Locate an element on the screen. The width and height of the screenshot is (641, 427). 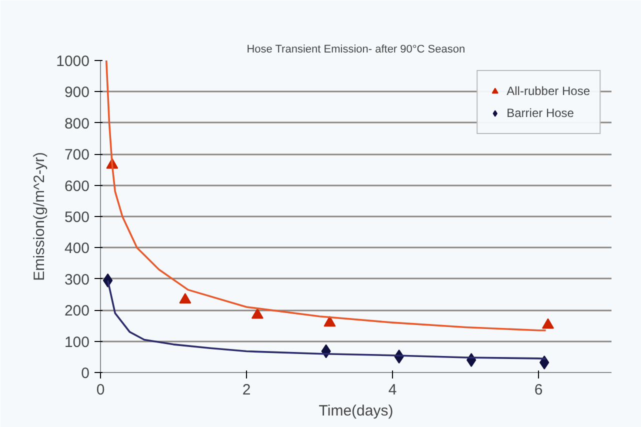
x-tick-label: 6 is located at coordinates (538, 390).